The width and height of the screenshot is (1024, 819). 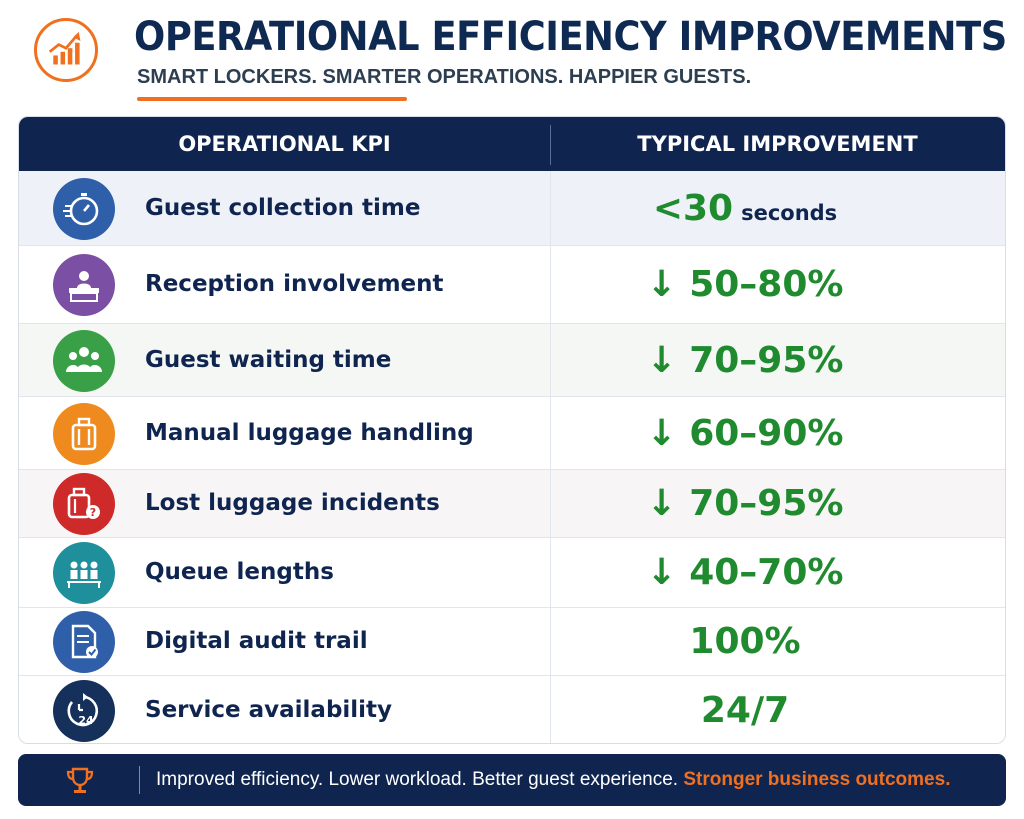 What do you see at coordinates (256, 641) in the screenshot?
I see `kpi-label: Digital audit trail` at bounding box center [256, 641].